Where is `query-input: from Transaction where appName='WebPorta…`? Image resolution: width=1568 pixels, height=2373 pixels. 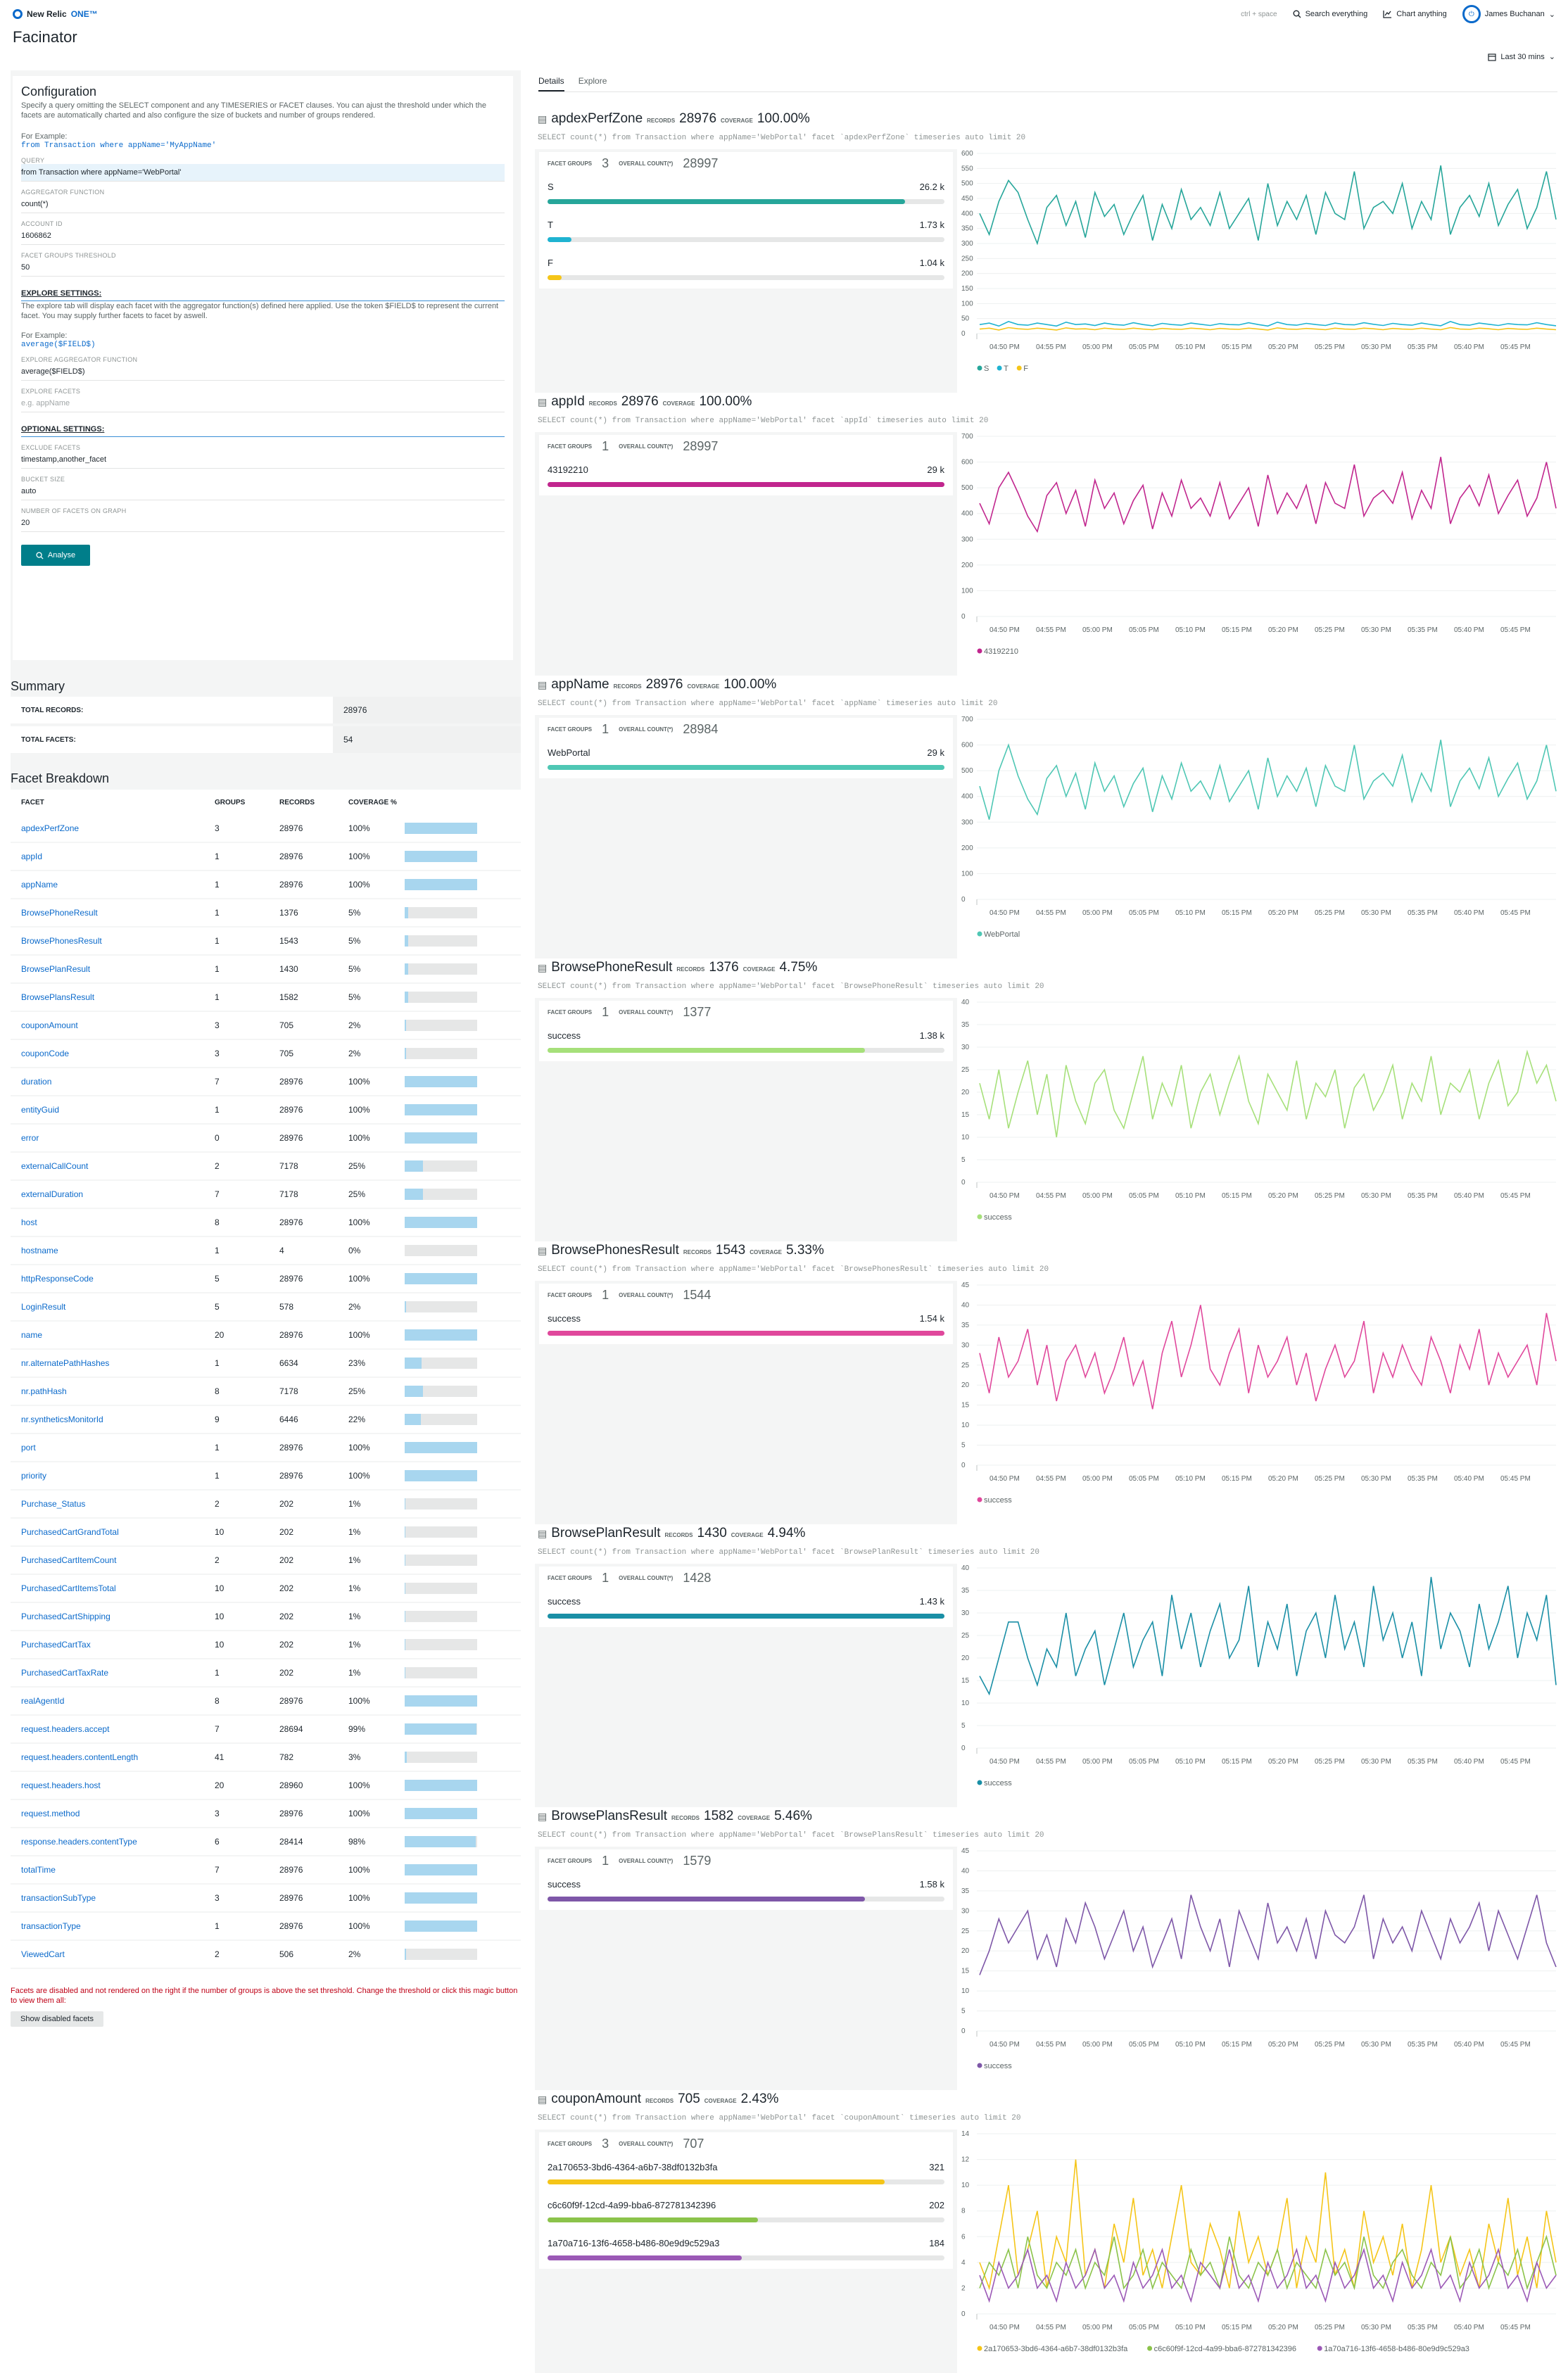 query-input: from Transaction where appName='WebPorta… is located at coordinates (263, 173).